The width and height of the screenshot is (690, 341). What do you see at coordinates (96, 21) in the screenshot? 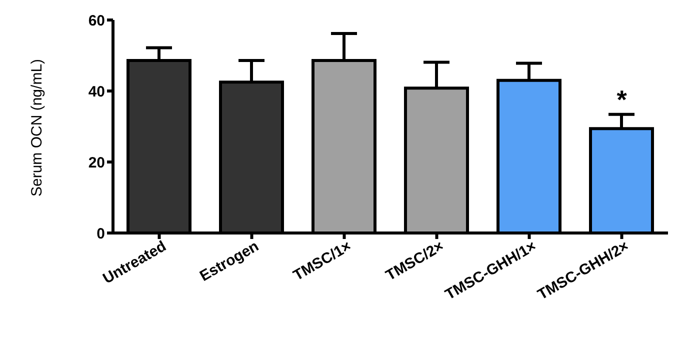
I see `y-tick-label: 60` at bounding box center [96, 21].